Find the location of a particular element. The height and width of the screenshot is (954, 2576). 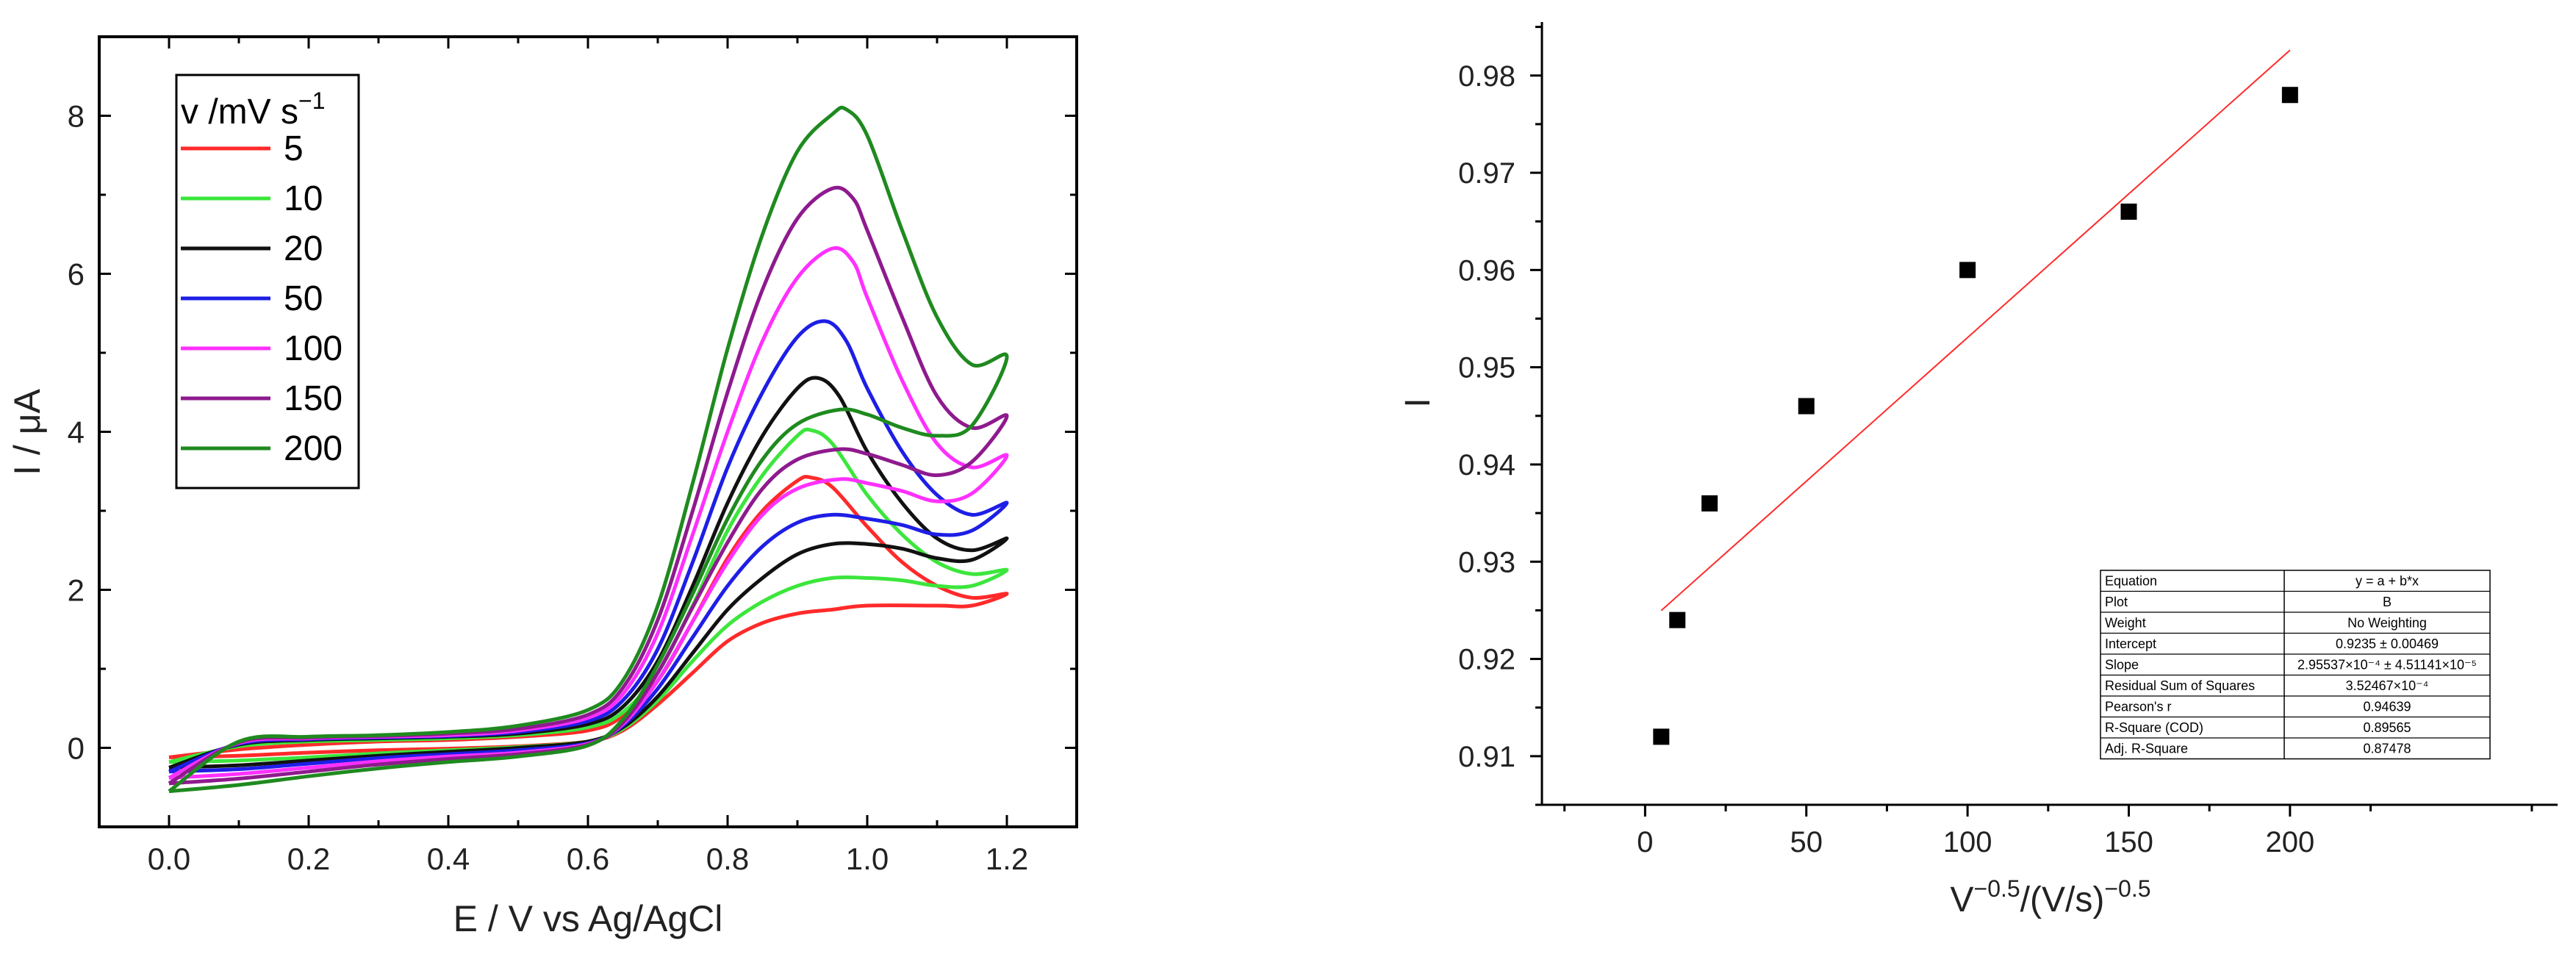

cv-legend-label: 10 is located at coordinates (303, 198).